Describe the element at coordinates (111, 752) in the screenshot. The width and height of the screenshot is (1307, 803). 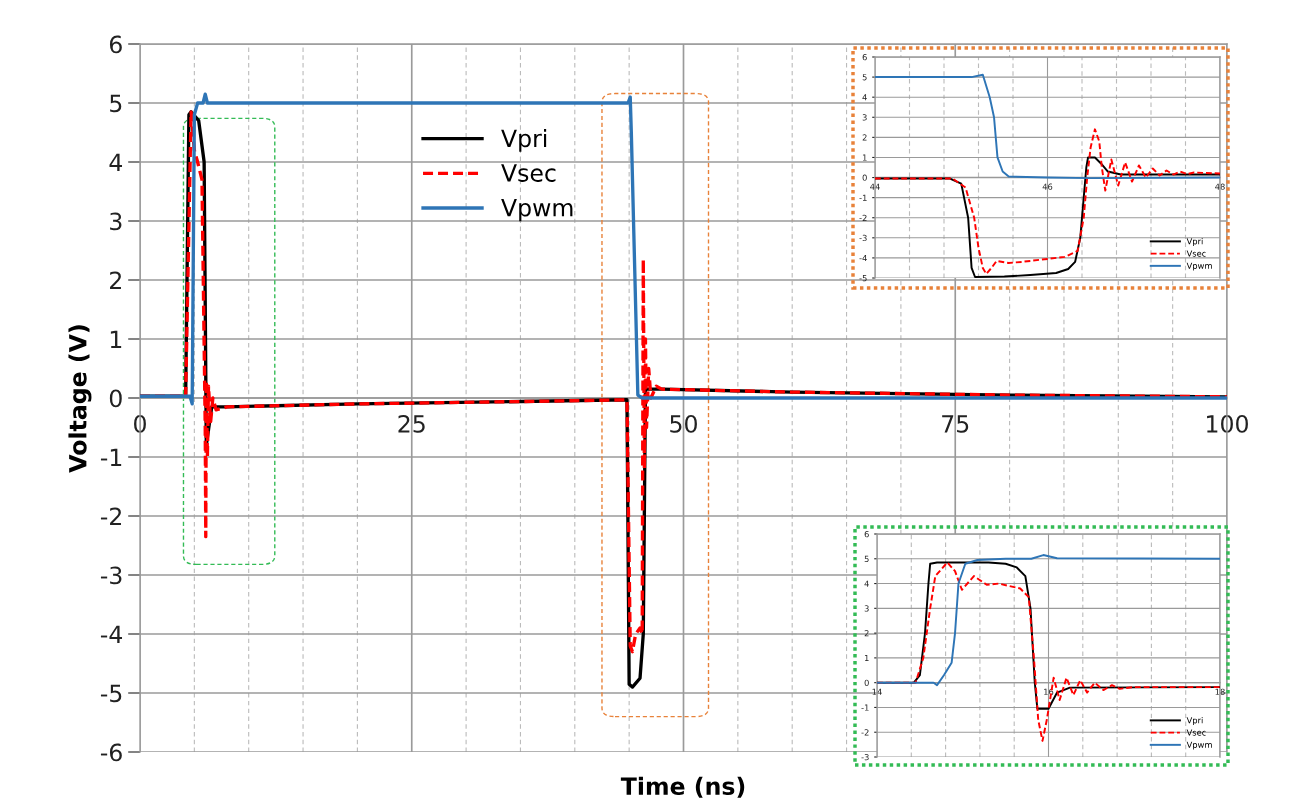
I see `y-tick-label: -6` at that location.